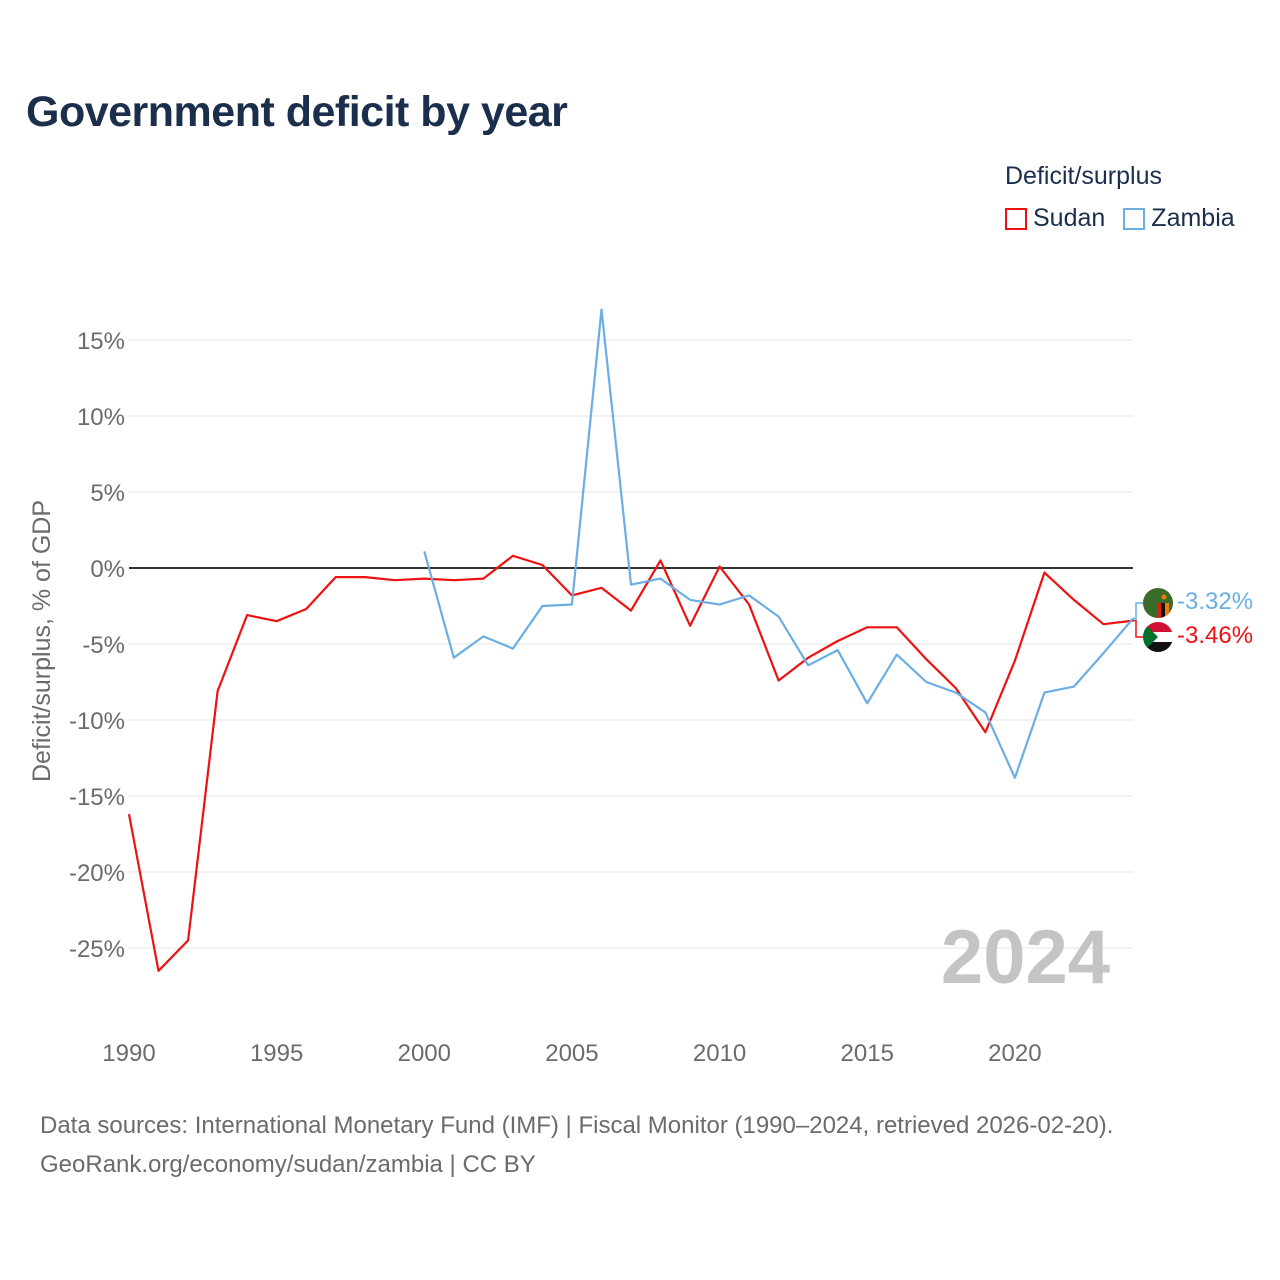 The width and height of the screenshot is (1280, 1280). What do you see at coordinates (97, 797) in the screenshot?
I see `y-tick-label: -15%` at bounding box center [97, 797].